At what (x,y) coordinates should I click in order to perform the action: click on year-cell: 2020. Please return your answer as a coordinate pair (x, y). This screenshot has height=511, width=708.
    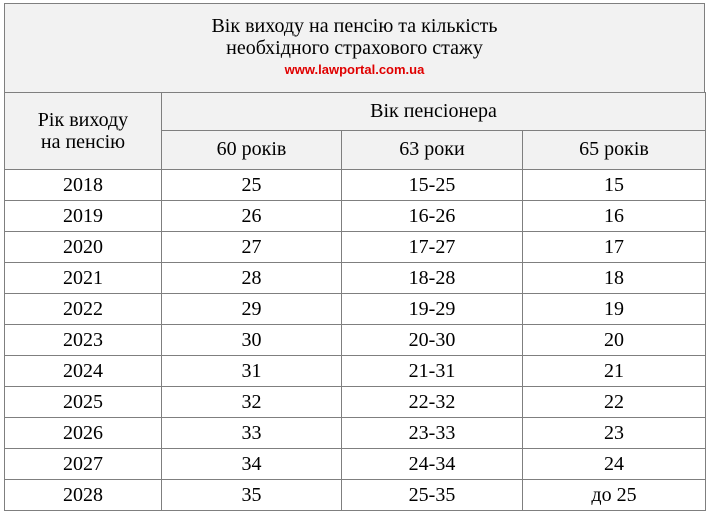
    Looking at the image, I should click on (83, 247).